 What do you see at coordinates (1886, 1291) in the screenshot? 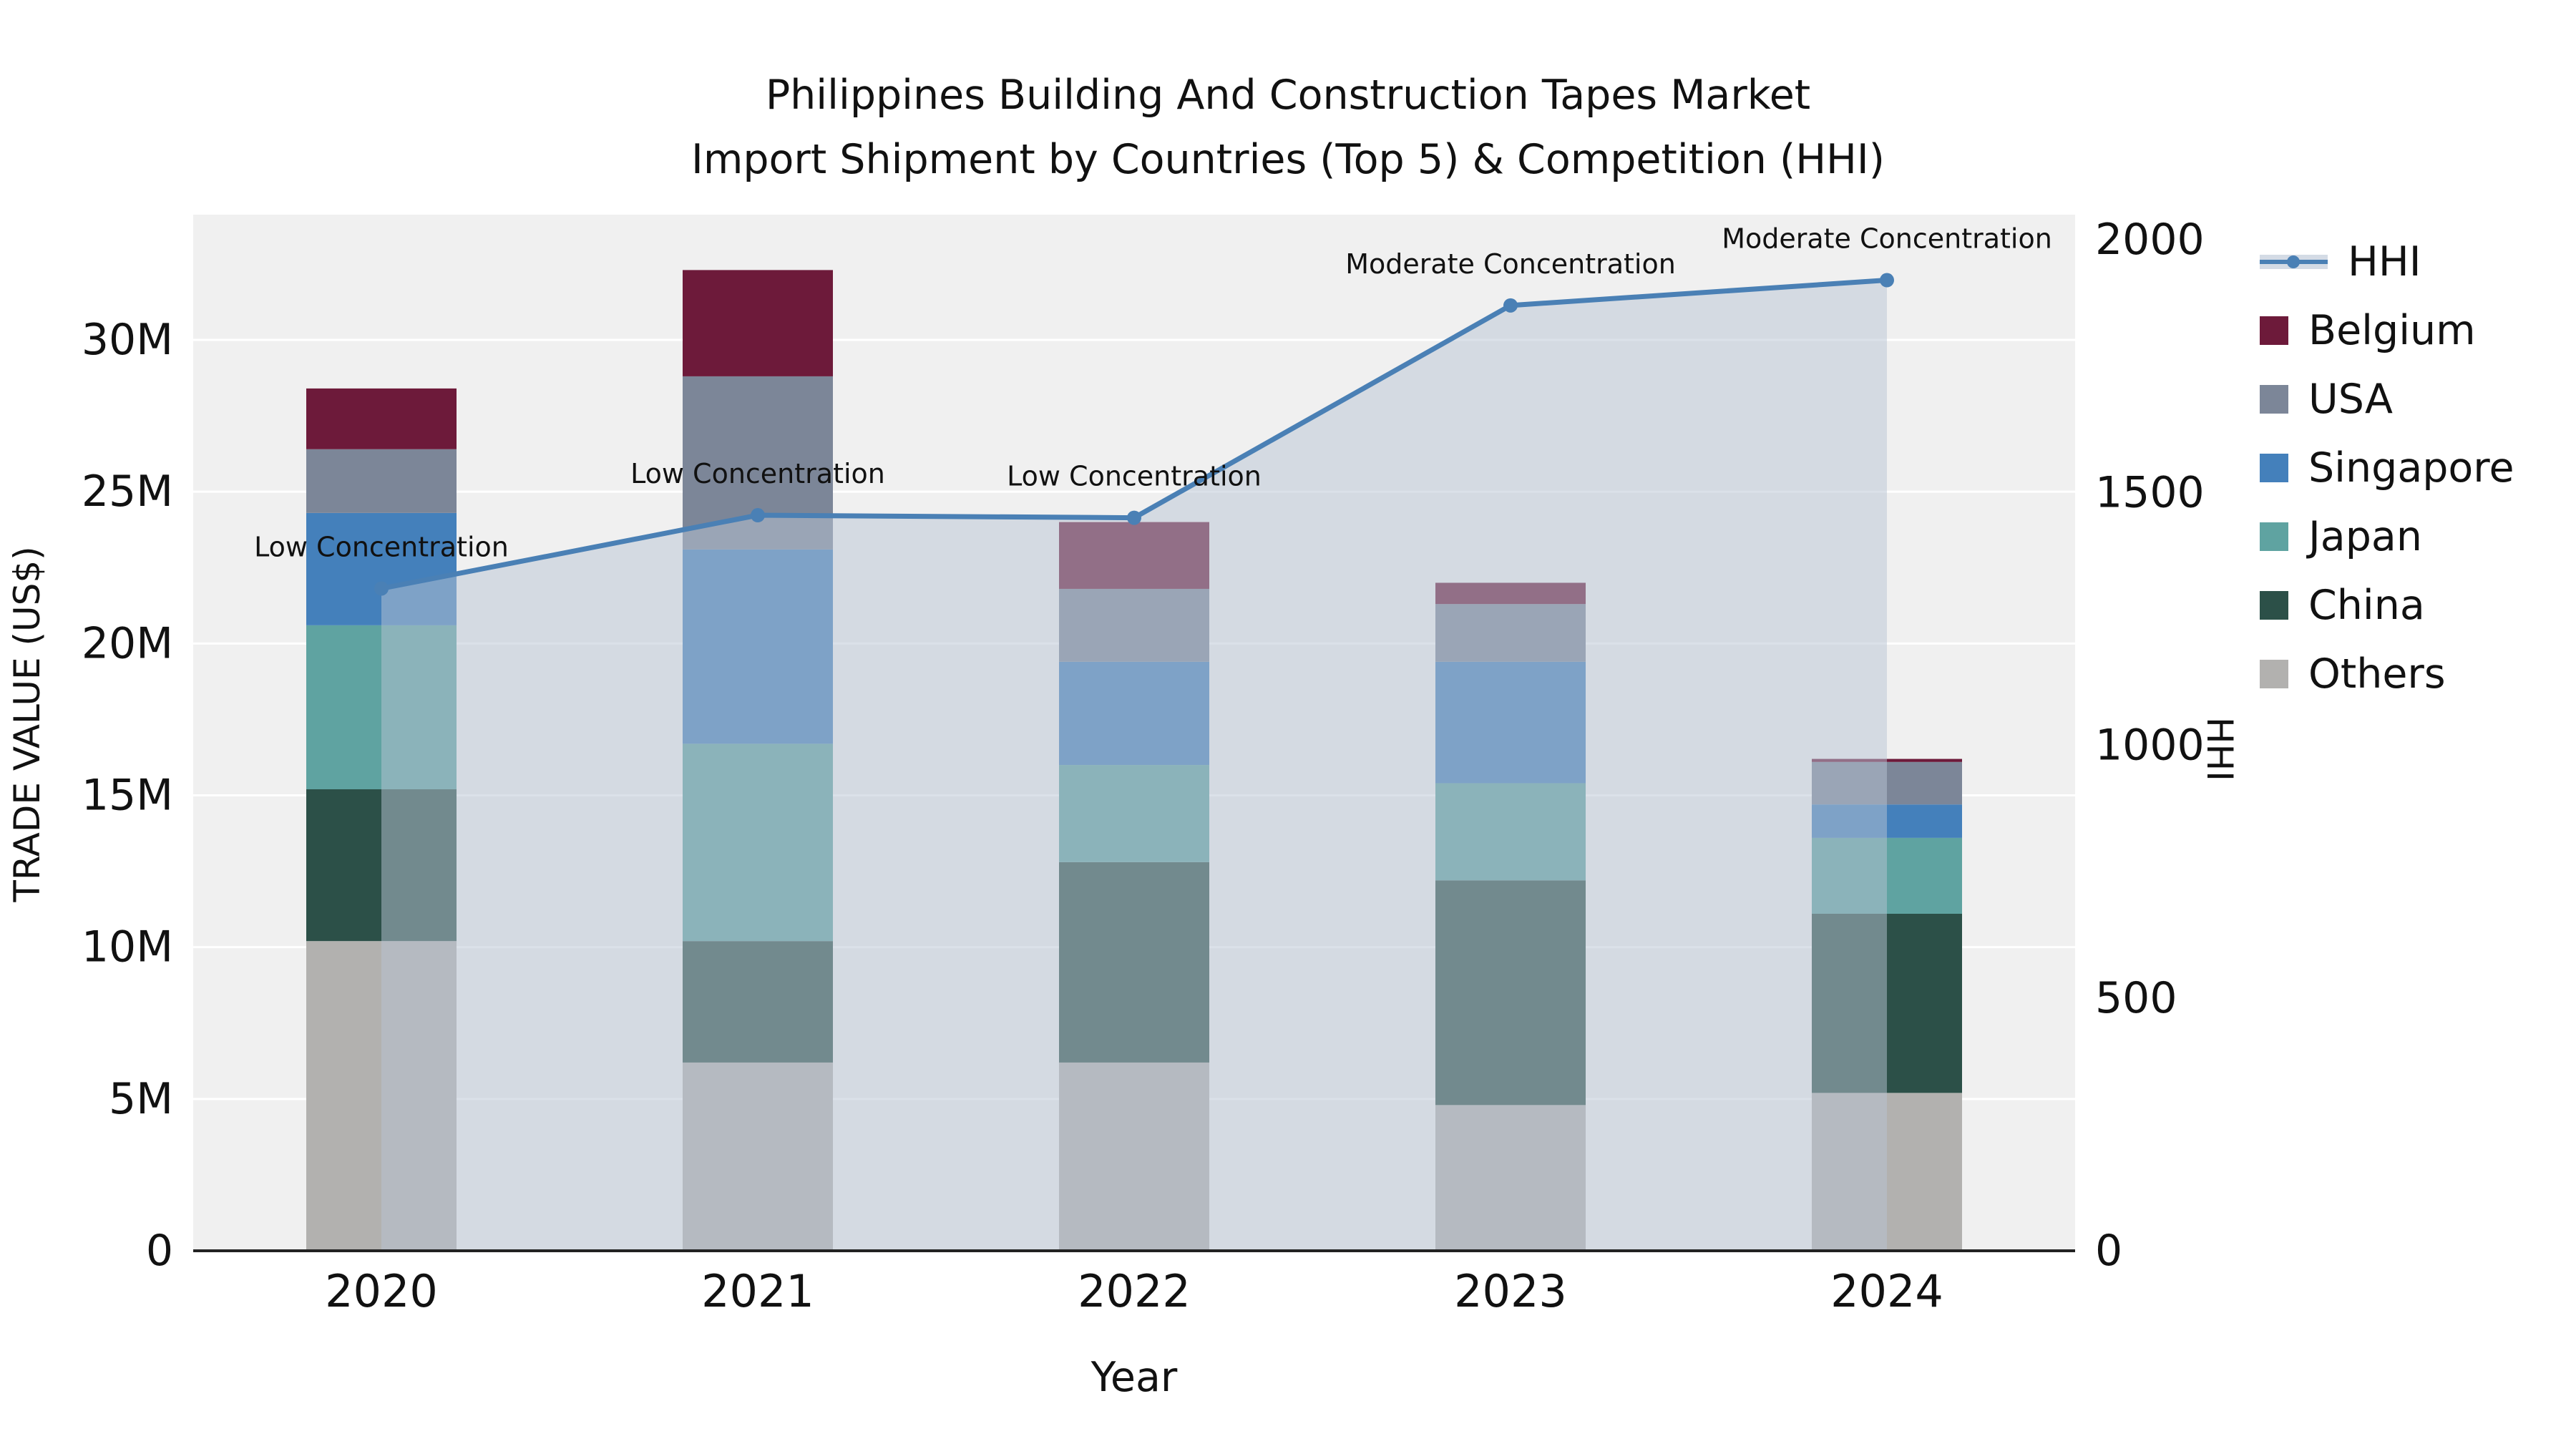
I see `x-tick-label-2024: 2024` at bounding box center [1886, 1291].